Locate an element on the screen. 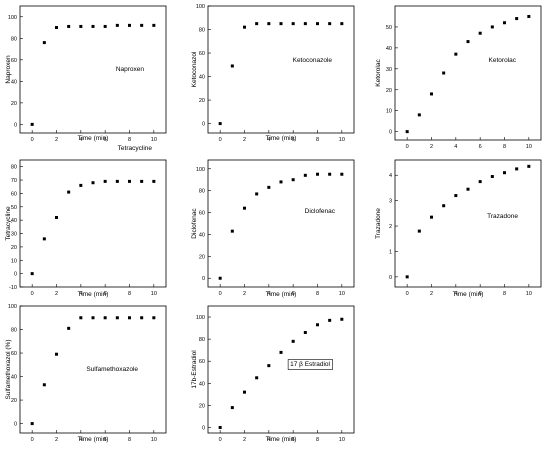 The width and height of the screenshot is (550, 458). y-tick-label: 70 is located at coordinates (14, 181).